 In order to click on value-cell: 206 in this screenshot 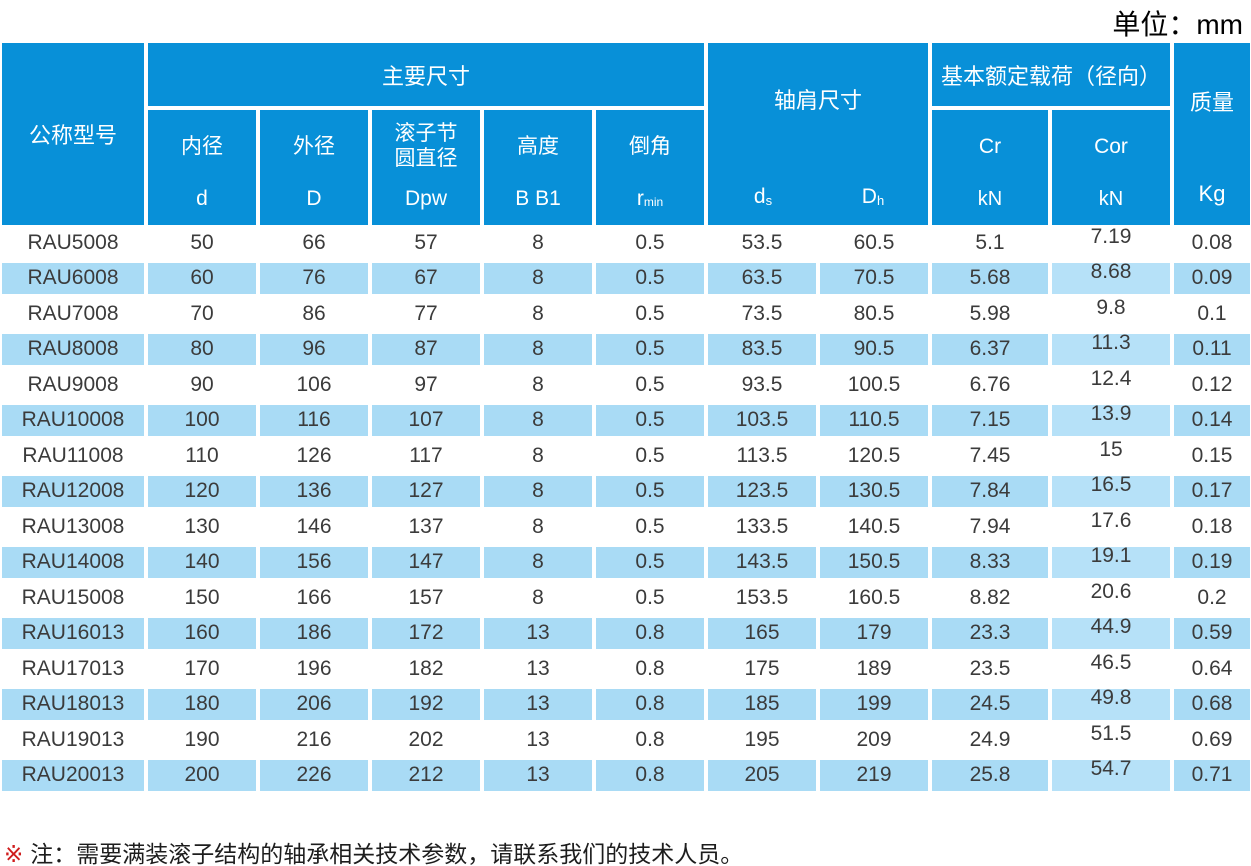, I will do `click(314, 704)`.